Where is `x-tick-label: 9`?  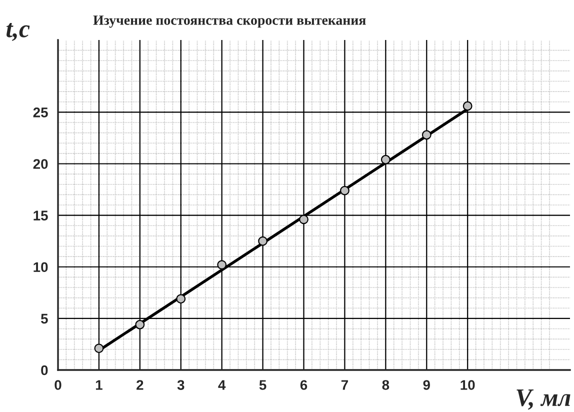 x-tick-label: 9 is located at coordinates (426, 385).